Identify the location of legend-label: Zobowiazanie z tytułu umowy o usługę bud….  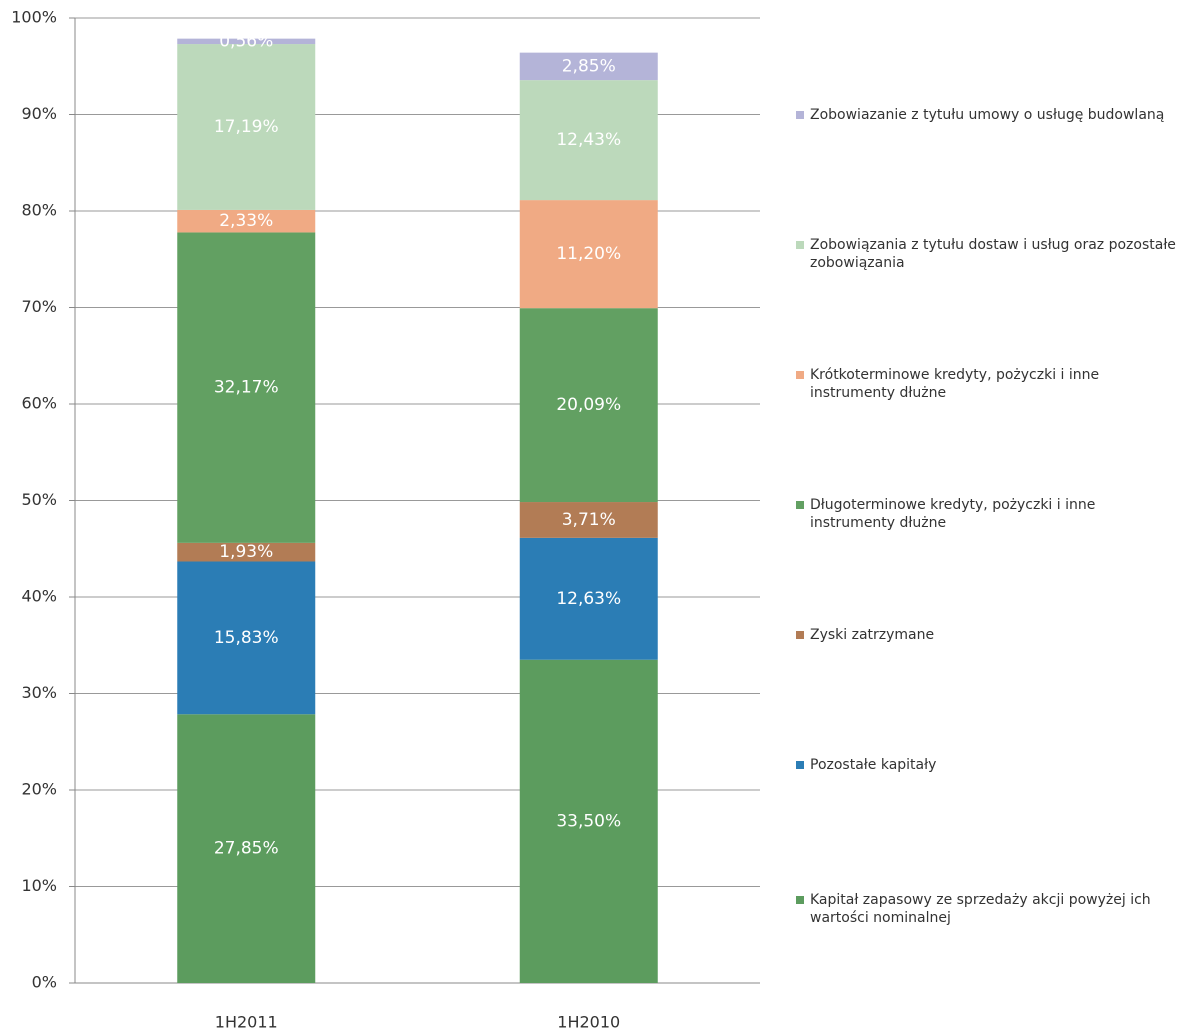
(987, 115).